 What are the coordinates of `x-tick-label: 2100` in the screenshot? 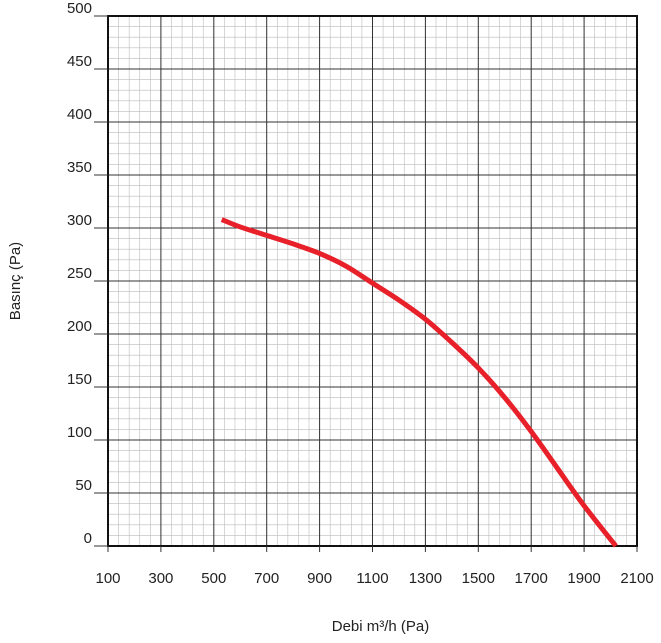 It's located at (636, 578).